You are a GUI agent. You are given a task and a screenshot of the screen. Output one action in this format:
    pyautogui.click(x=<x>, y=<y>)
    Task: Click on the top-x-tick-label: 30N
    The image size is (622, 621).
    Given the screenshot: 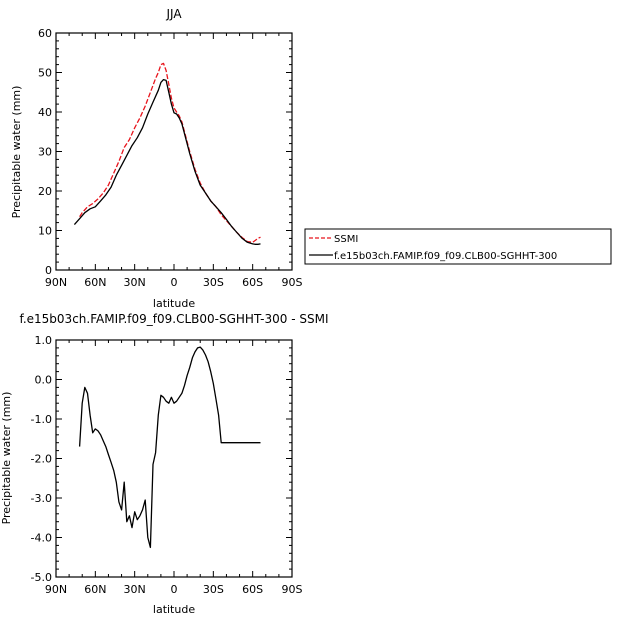 What is the action you would take?
    pyautogui.click(x=135, y=282)
    